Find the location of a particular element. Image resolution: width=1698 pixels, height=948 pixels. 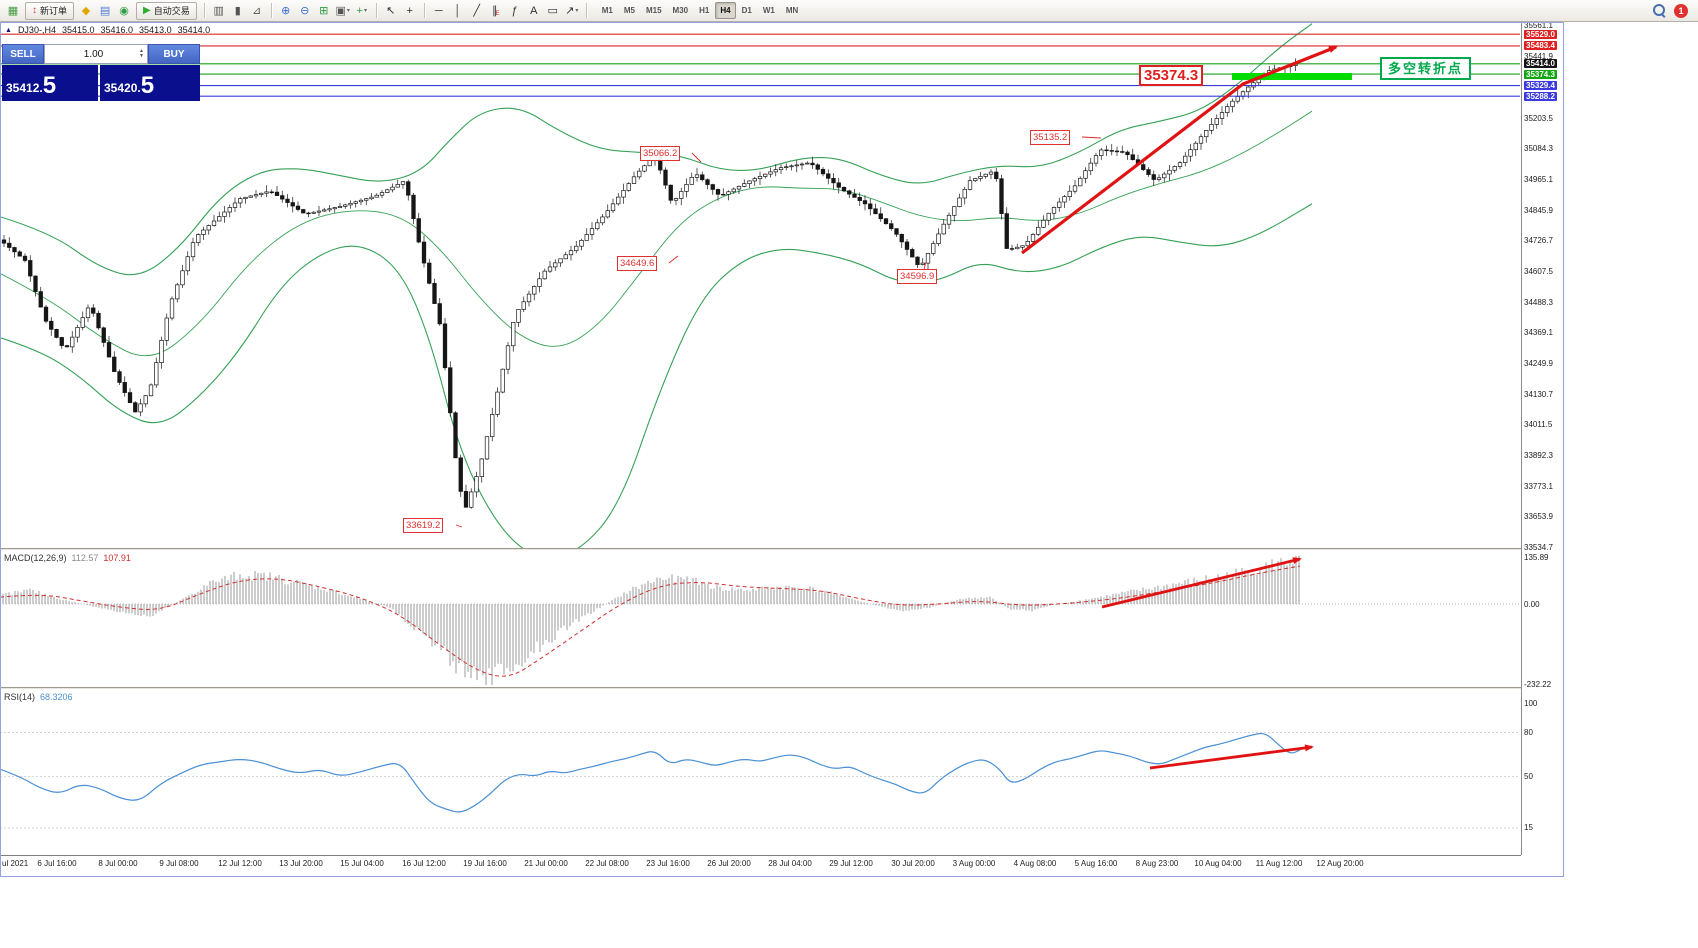

open-value: 35415.0 is located at coordinates (78, 30).